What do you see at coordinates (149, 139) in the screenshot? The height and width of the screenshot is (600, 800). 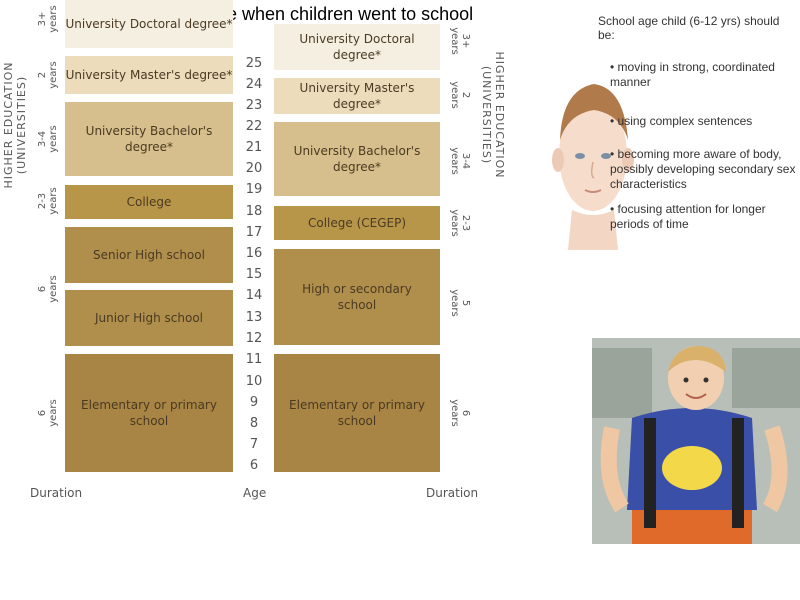 I see `left-block-bachelors: University Bachelor's degree*` at bounding box center [149, 139].